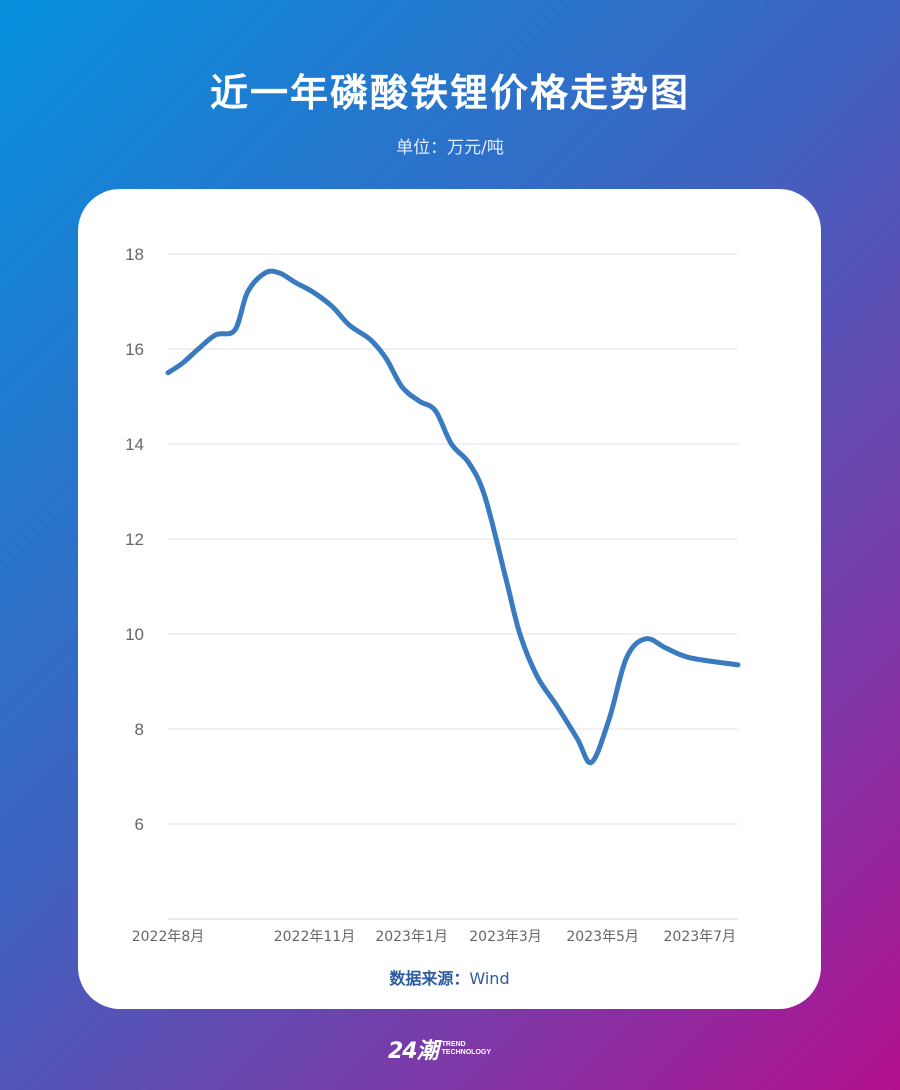 This screenshot has height=1090, width=900. Describe the element at coordinates (413, 1051) in the screenshot. I see `logo-mark: 24潮` at that location.